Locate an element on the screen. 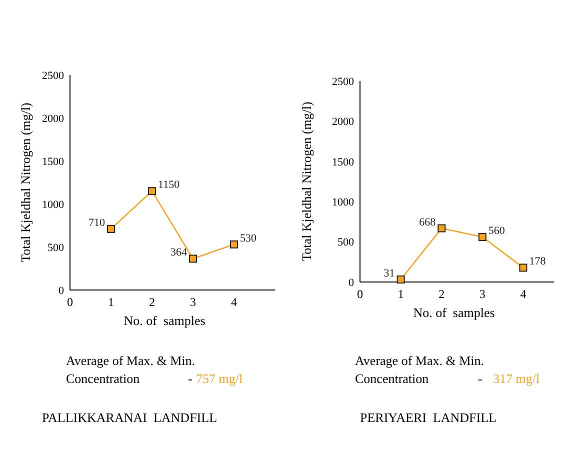 The width and height of the screenshot is (562, 463). y-tick-label: 0 is located at coordinates (351, 282).